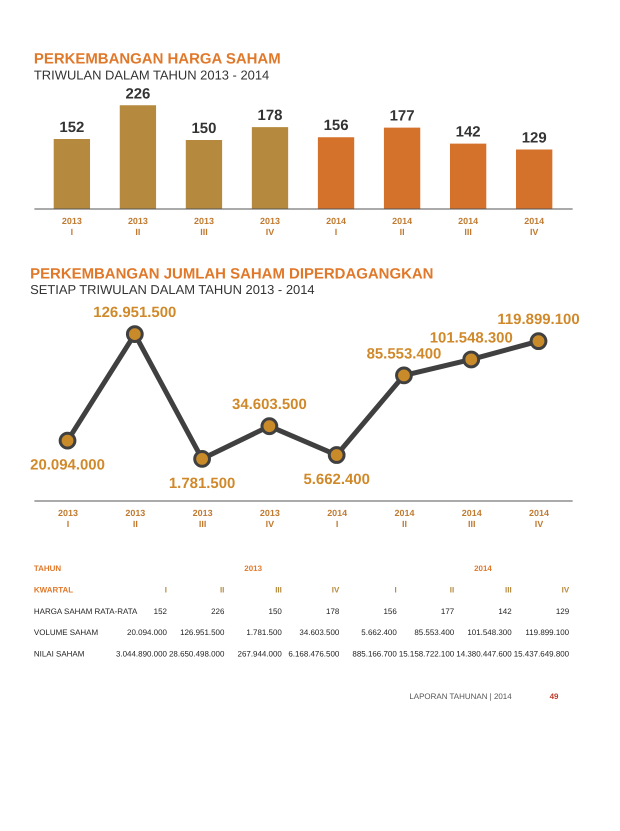  Describe the element at coordinates (54, 589) in the screenshot. I see `text: KWARTAL` at that location.